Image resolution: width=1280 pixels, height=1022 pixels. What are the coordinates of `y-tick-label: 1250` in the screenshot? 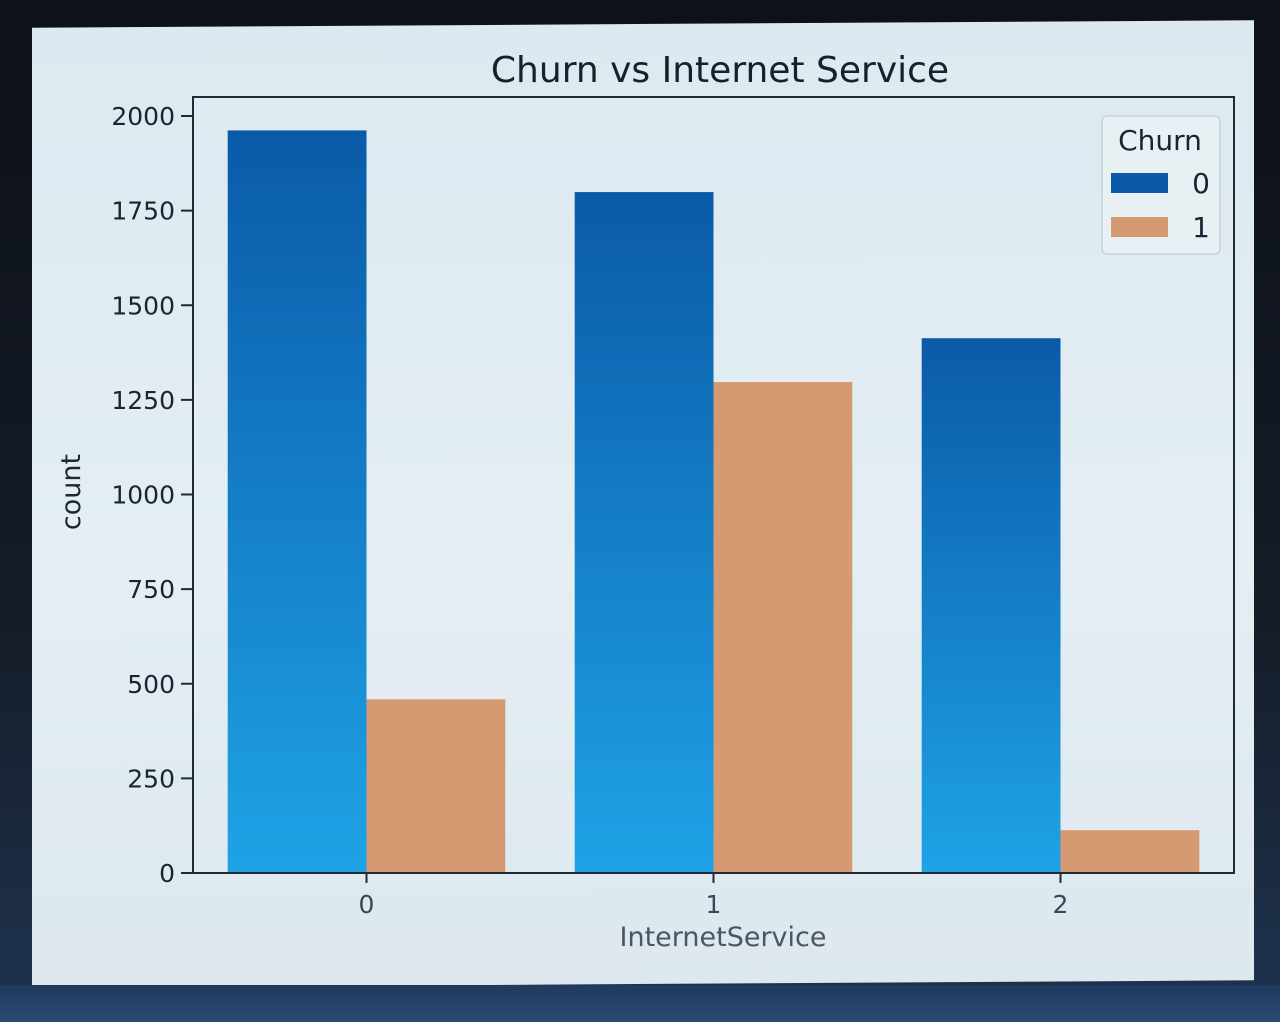 It's located at (143, 400).